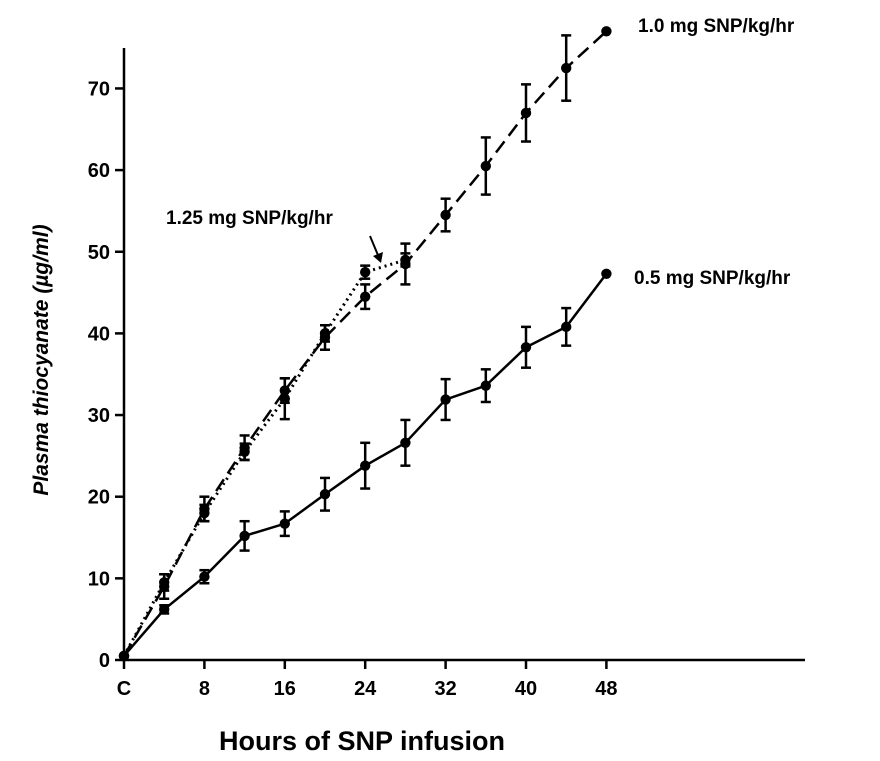  What do you see at coordinates (716, 26) in the screenshot?
I see `series-label-1-0: 1.0 mg SNP/kg/hr` at bounding box center [716, 26].